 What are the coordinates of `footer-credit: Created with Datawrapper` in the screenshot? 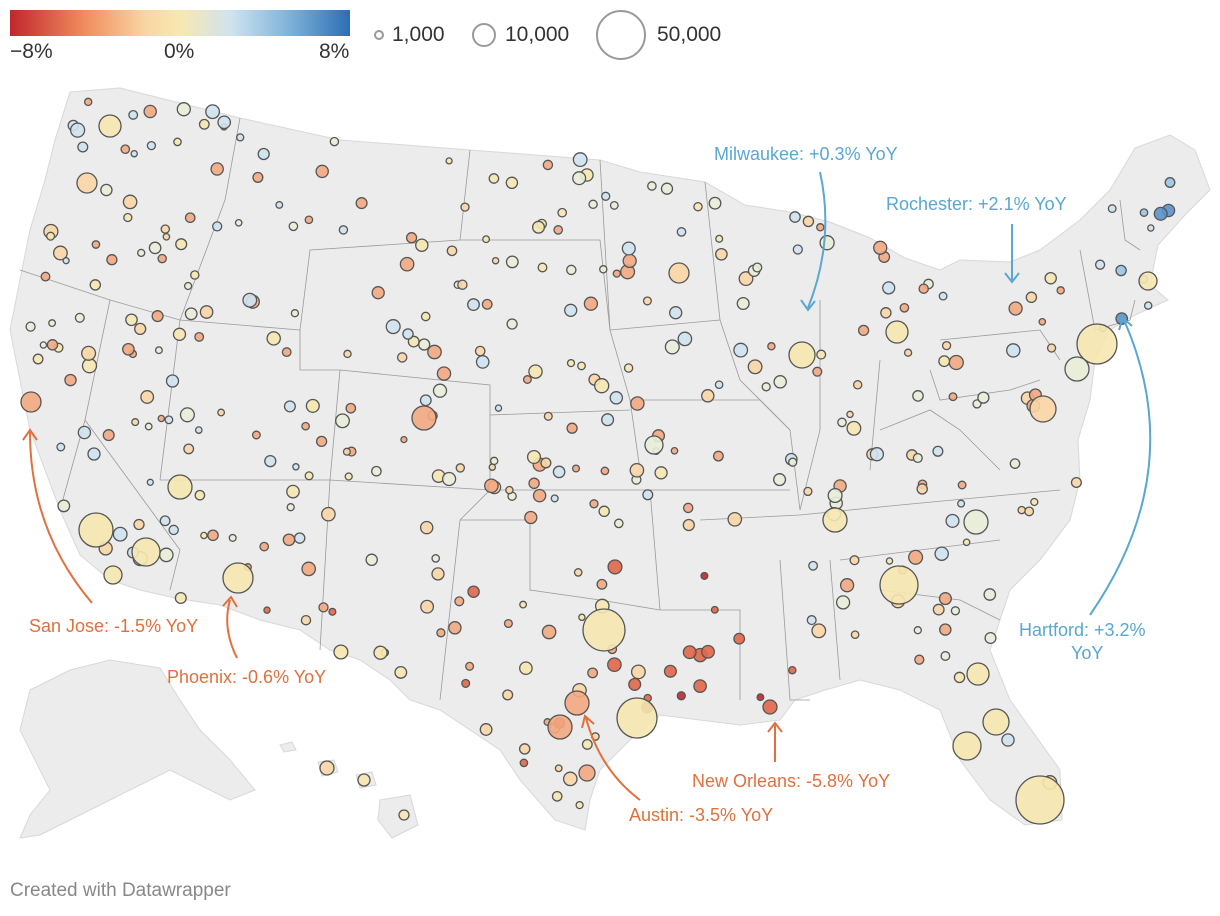 It's located at (120, 890).